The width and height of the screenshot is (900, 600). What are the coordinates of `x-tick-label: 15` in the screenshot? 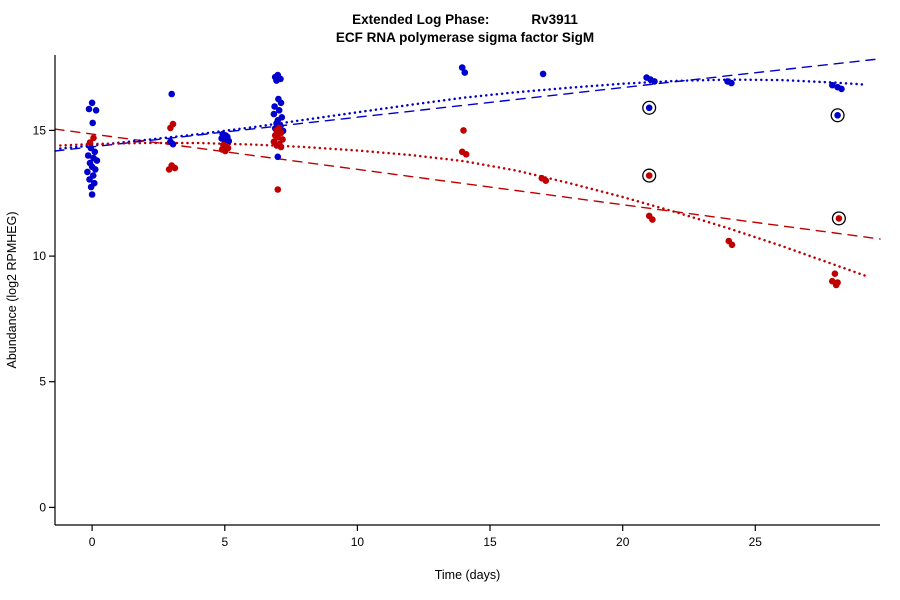 It's located at (490, 542).